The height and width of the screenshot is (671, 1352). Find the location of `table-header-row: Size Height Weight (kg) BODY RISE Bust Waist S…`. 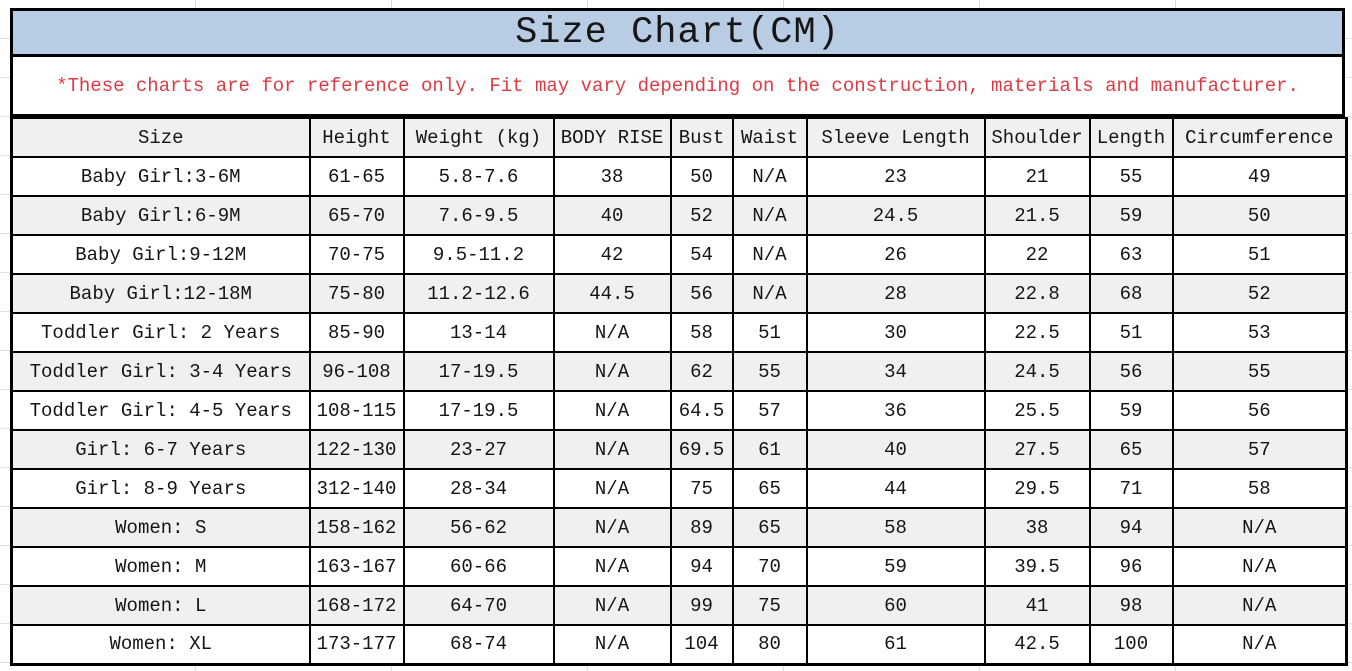

table-header-row: Size Height Weight (kg) BODY RISE Bust Waist S… is located at coordinates (679, 137).